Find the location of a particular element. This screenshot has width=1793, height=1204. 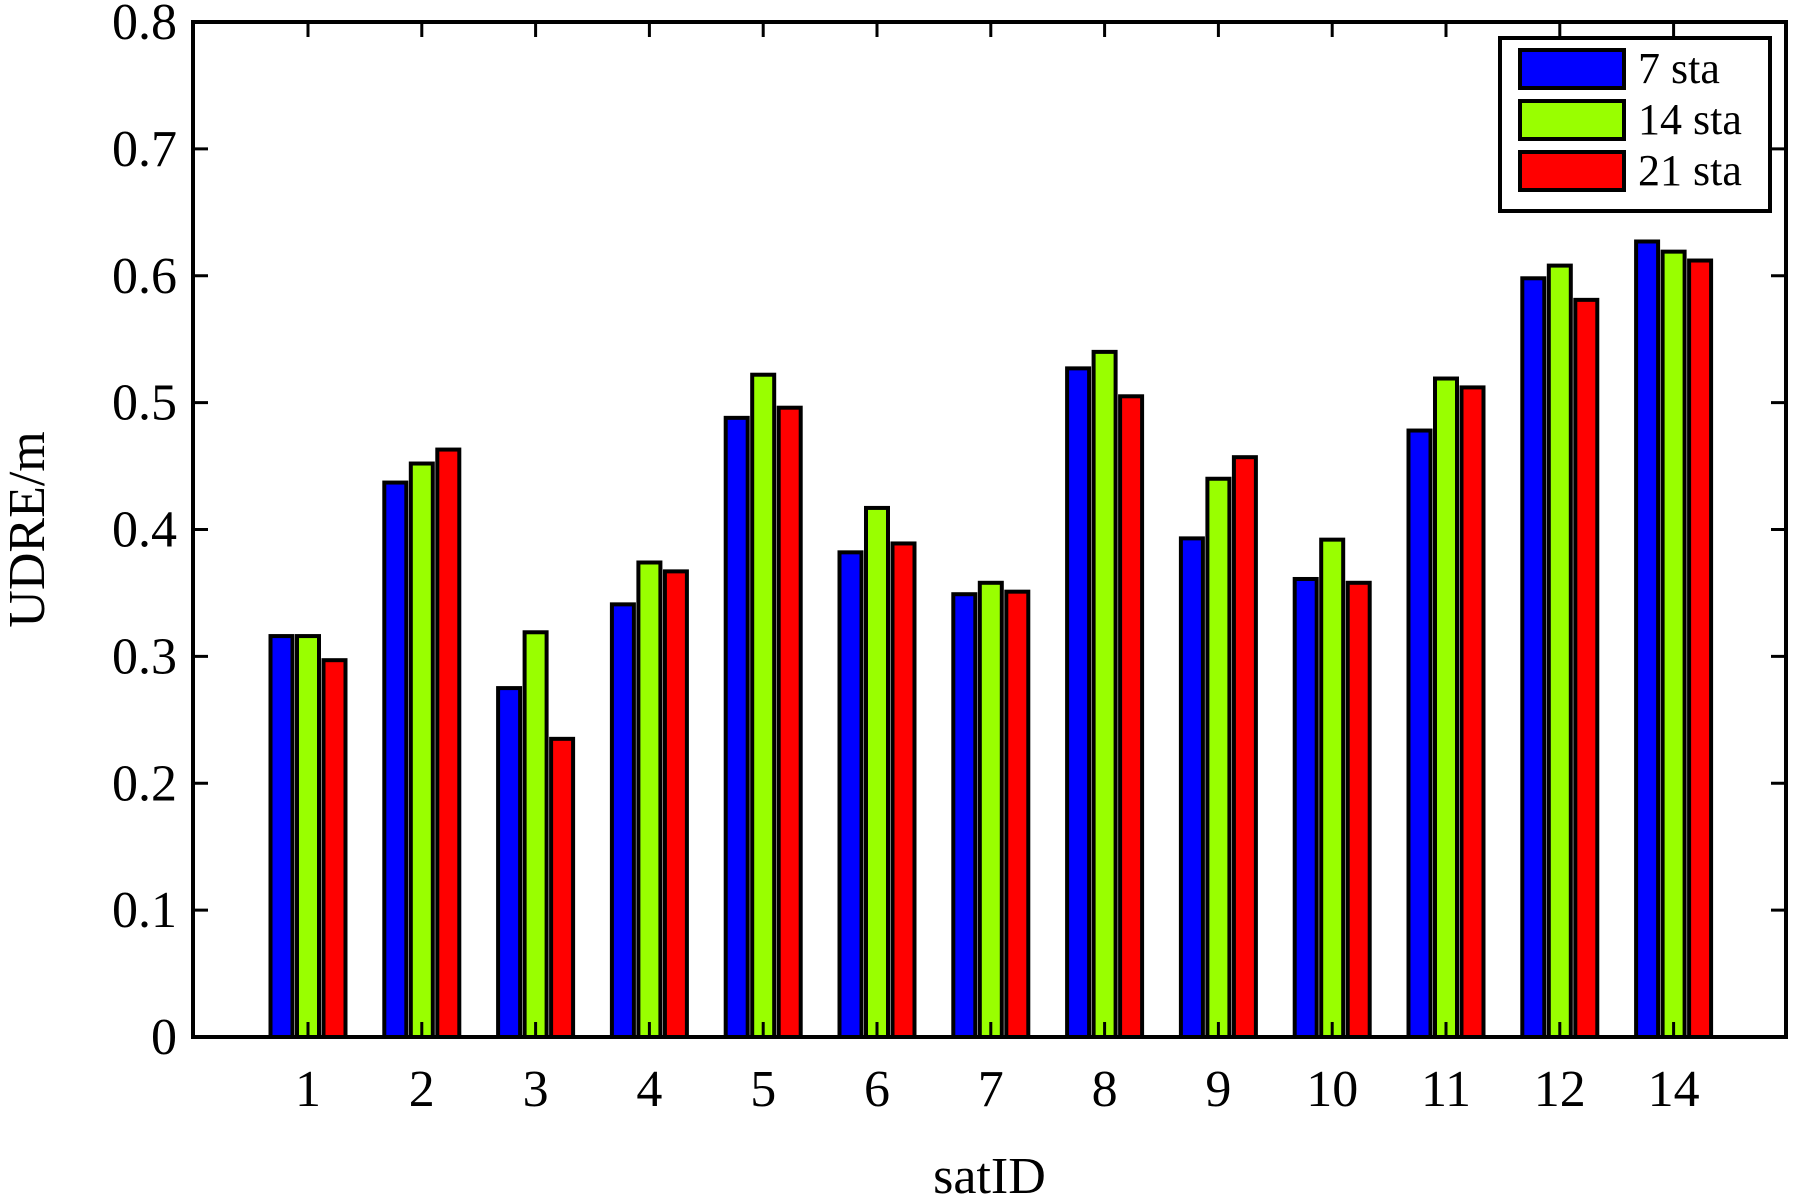

y-tick-label: 0.4 is located at coordinates (144, 530).